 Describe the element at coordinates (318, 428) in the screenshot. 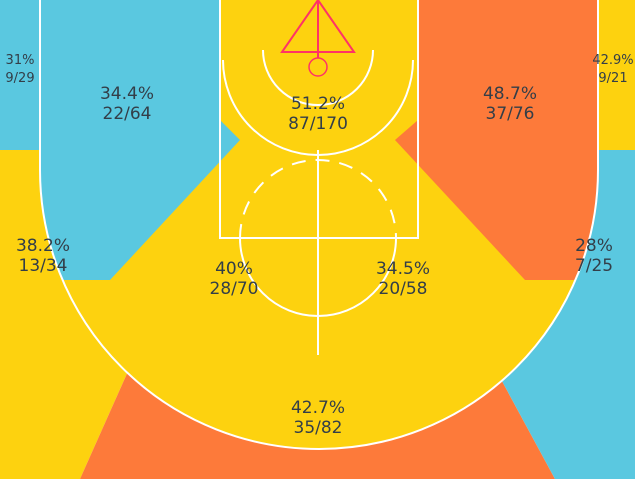

I see `zone-shots: 35/82` at that location.